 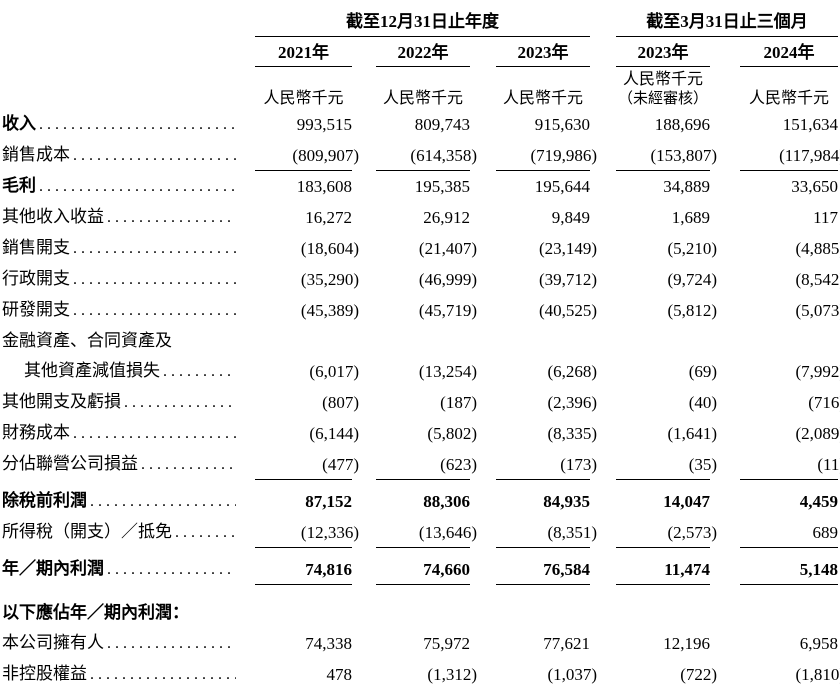 I want to click on value-cell: 12,196, so click(x=650, y=643).